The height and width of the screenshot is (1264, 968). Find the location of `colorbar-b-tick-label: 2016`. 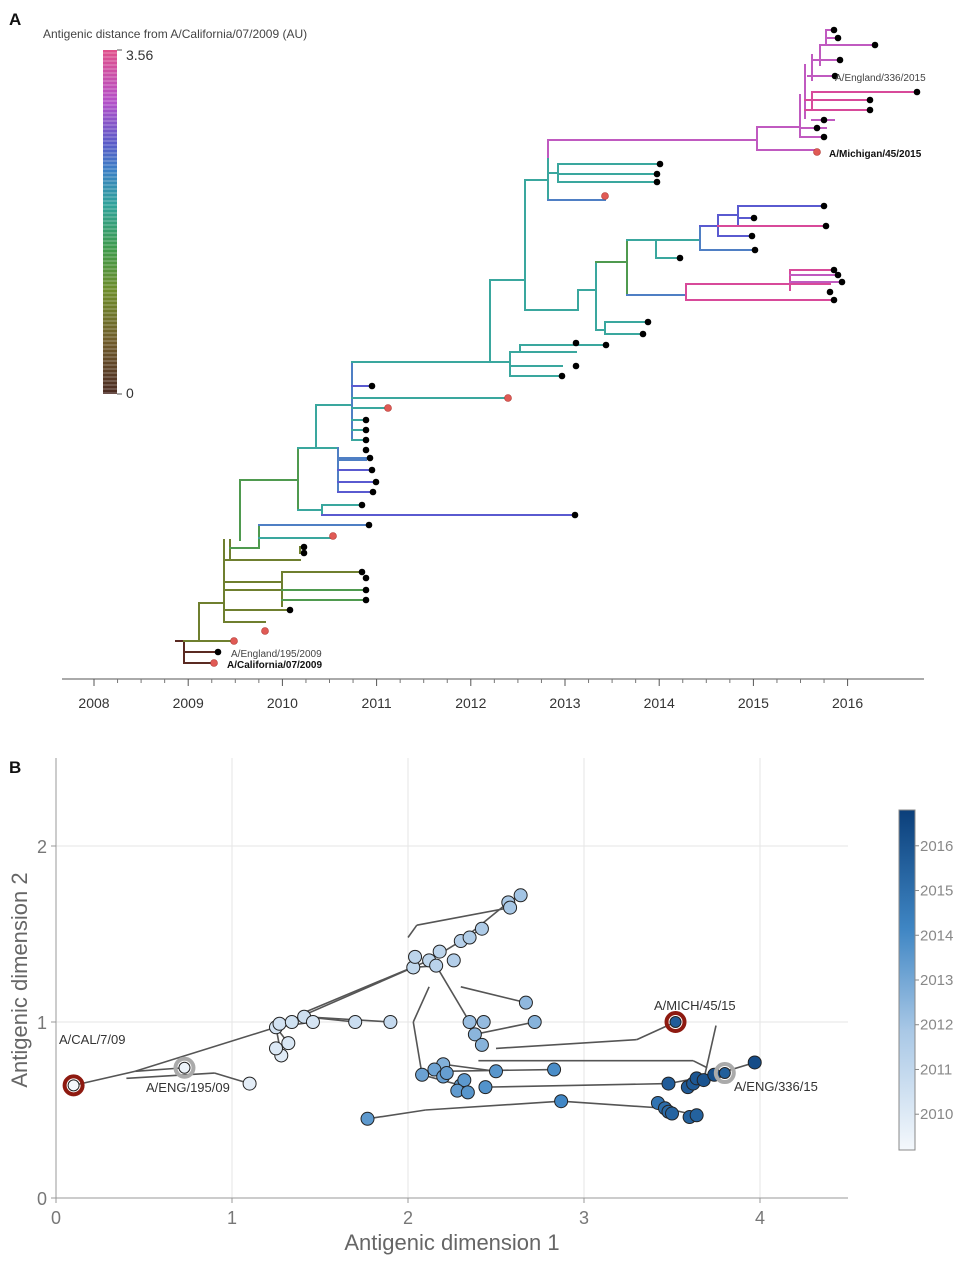

colorbar-b-tick-label: 2016 is located at coordinates (936, 846).